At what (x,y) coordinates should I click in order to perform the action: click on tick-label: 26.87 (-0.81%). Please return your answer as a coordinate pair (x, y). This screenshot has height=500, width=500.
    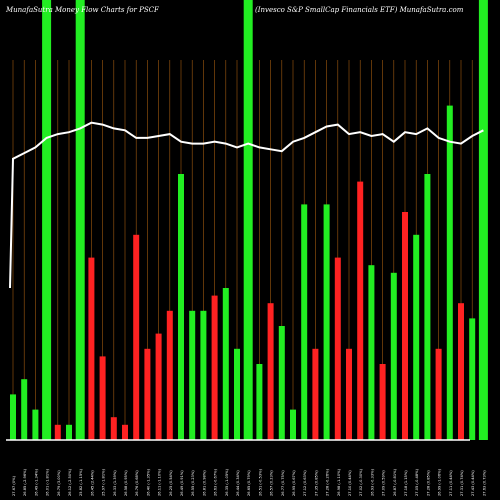
    Looking at the image, I should click on (395, 482).